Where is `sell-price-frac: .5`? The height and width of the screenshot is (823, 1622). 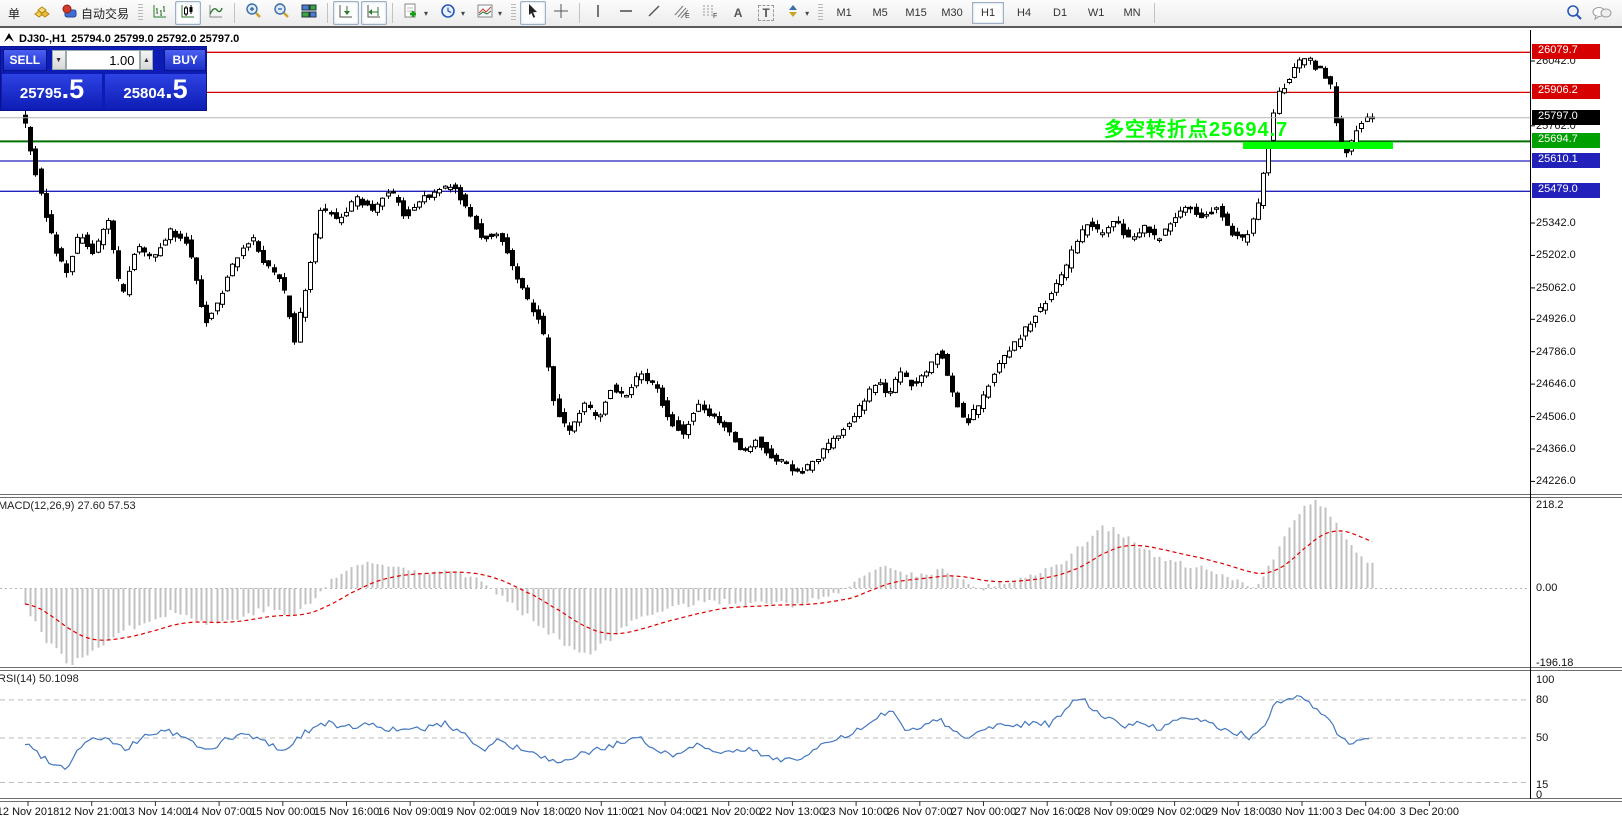
sell-price-frac: .5 is located at coordinates (73, 89).